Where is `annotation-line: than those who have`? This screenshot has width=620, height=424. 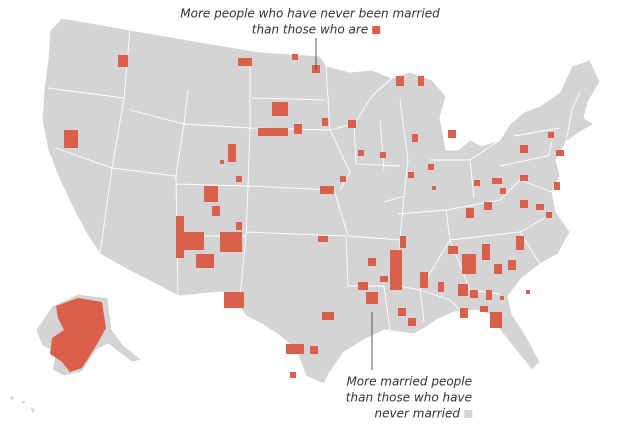 annotation-line: than those who have is located at coordinates (409, 398).